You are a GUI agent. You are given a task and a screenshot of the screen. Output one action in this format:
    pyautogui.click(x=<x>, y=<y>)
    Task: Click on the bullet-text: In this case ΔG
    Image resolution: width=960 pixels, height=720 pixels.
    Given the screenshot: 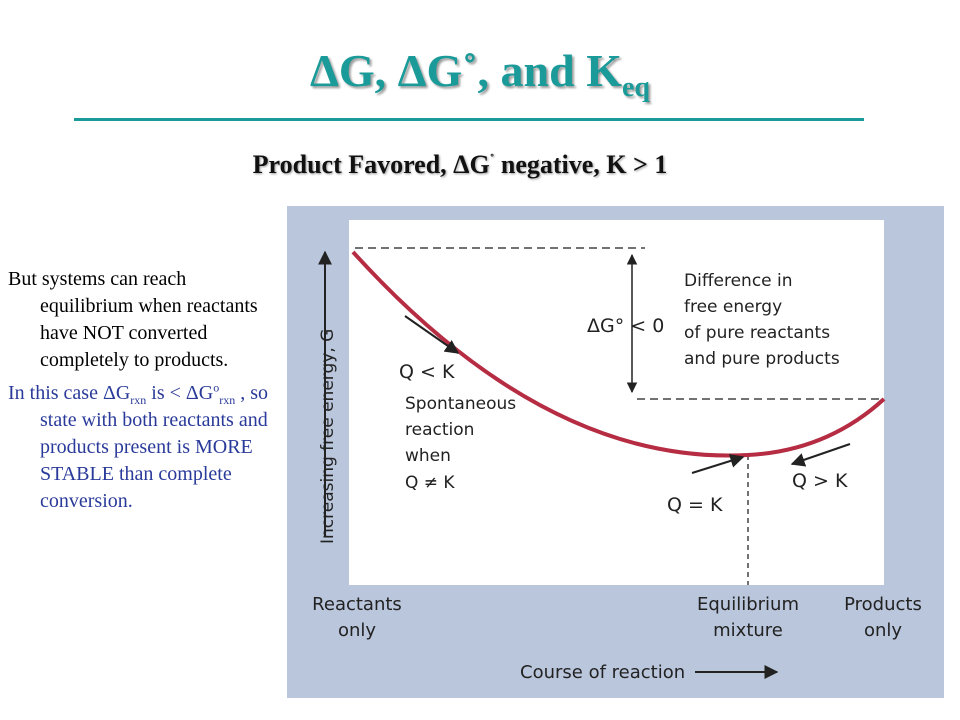 What is the action you would take?
    pyautogui.click(x=69, y=393)
    